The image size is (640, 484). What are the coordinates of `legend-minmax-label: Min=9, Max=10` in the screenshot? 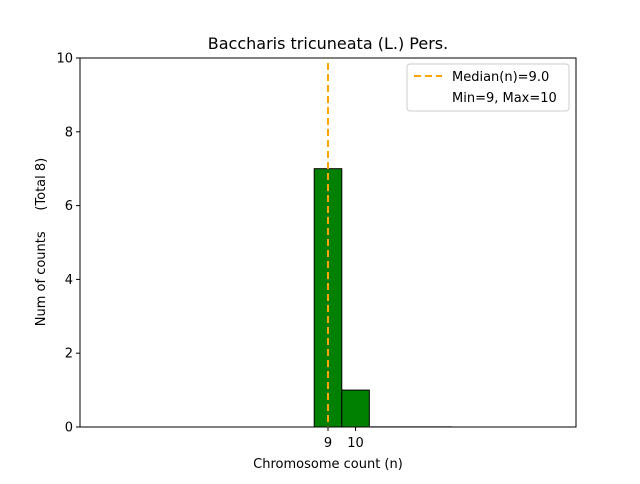 It's located at (504, 98).